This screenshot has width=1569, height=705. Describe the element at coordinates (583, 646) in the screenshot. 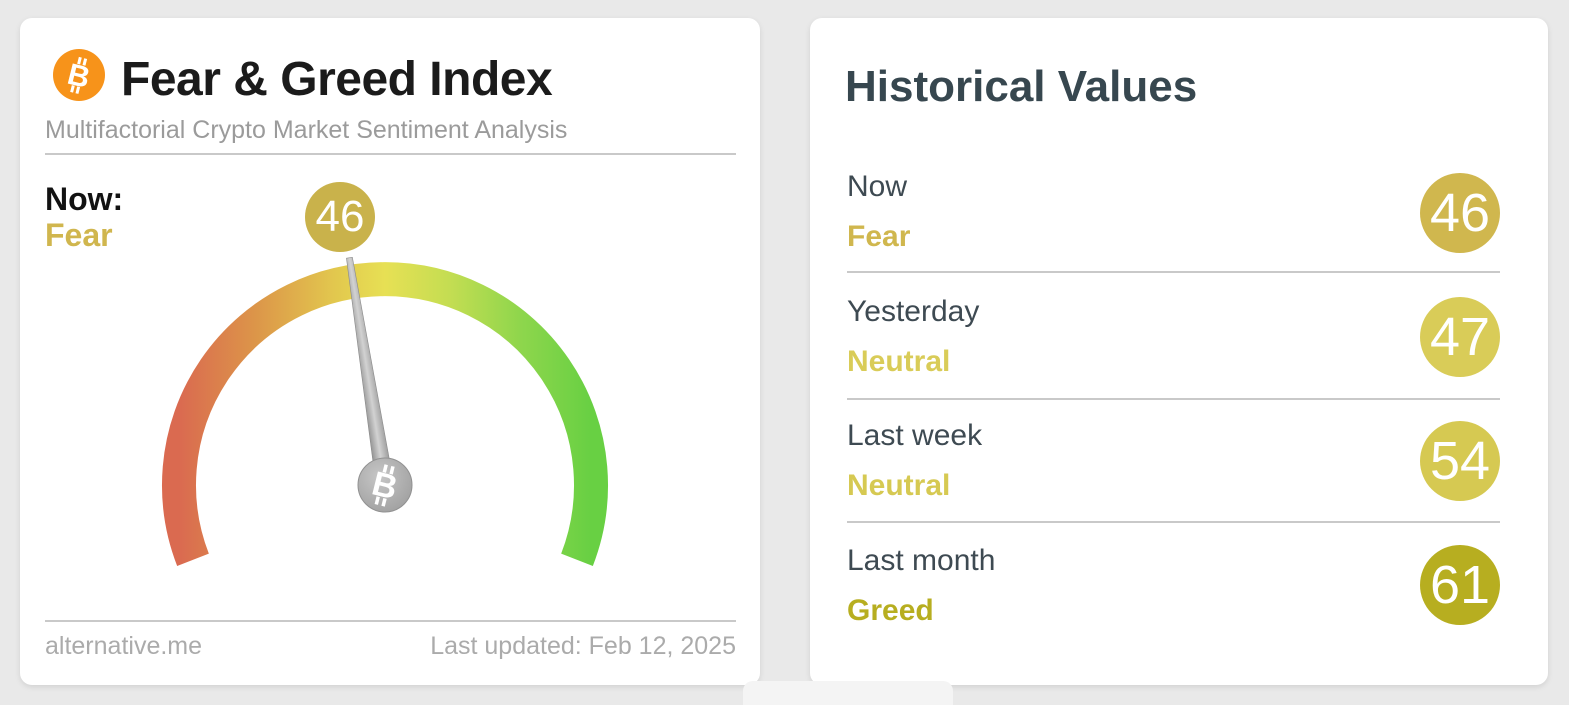

I see `last-updated-text: Last updated: Feb 12, 2025` at that location.